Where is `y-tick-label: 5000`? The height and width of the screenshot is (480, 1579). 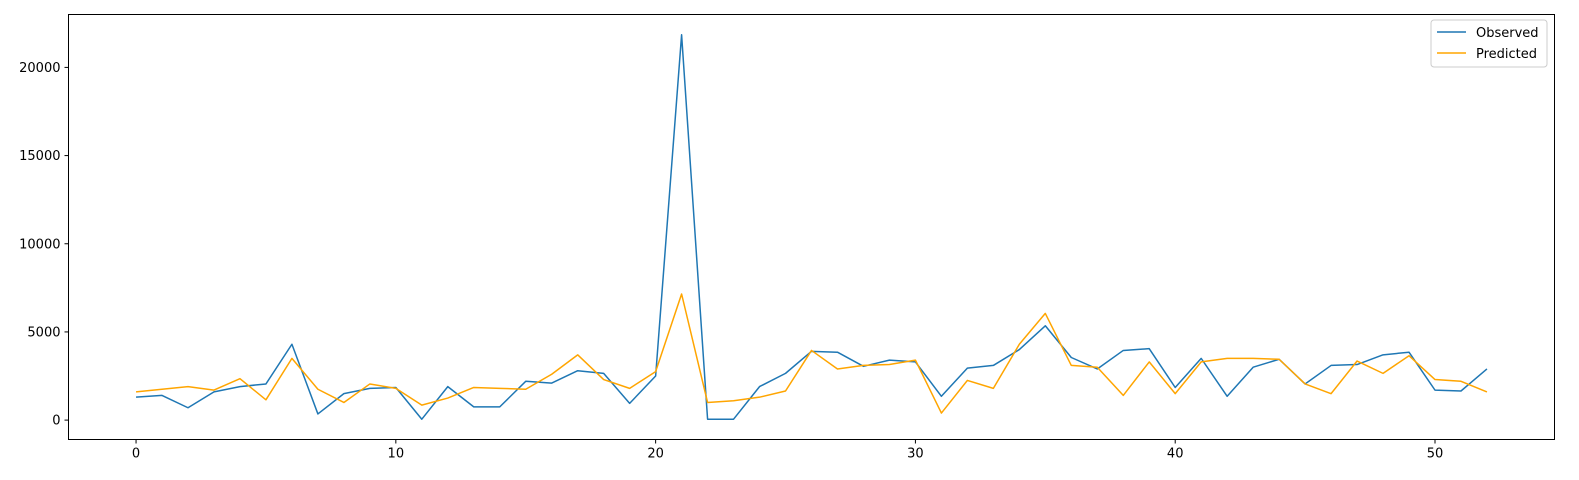 y-tick-label: 5000 is located at coordinates (43, 332).